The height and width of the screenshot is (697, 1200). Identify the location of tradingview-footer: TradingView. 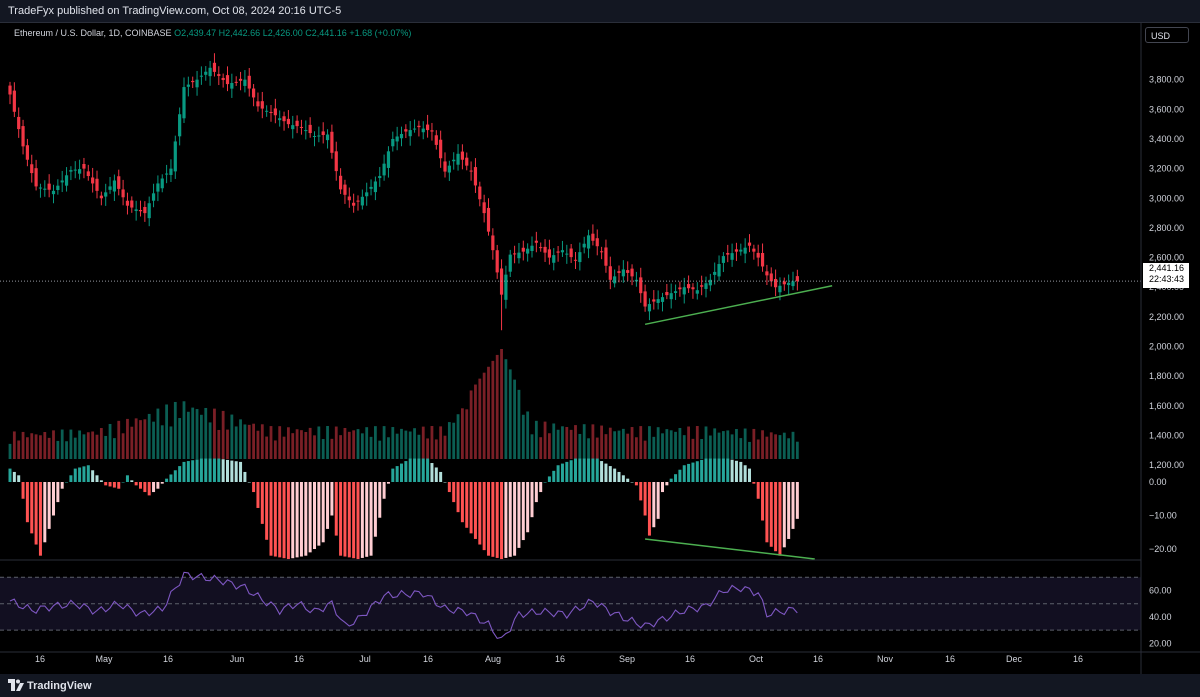
(600, 685).